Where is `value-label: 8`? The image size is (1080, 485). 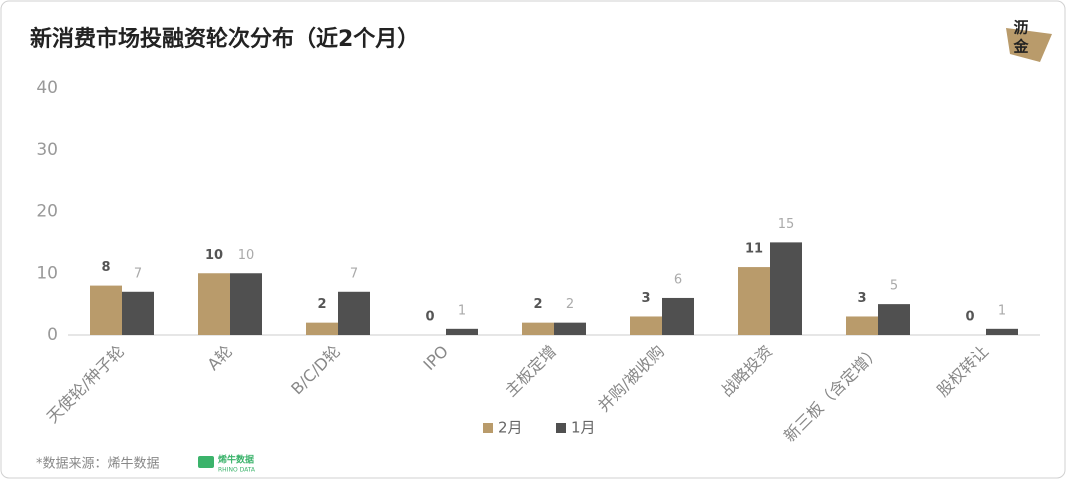
value-label: 8 is located at coordinates (105, 267).